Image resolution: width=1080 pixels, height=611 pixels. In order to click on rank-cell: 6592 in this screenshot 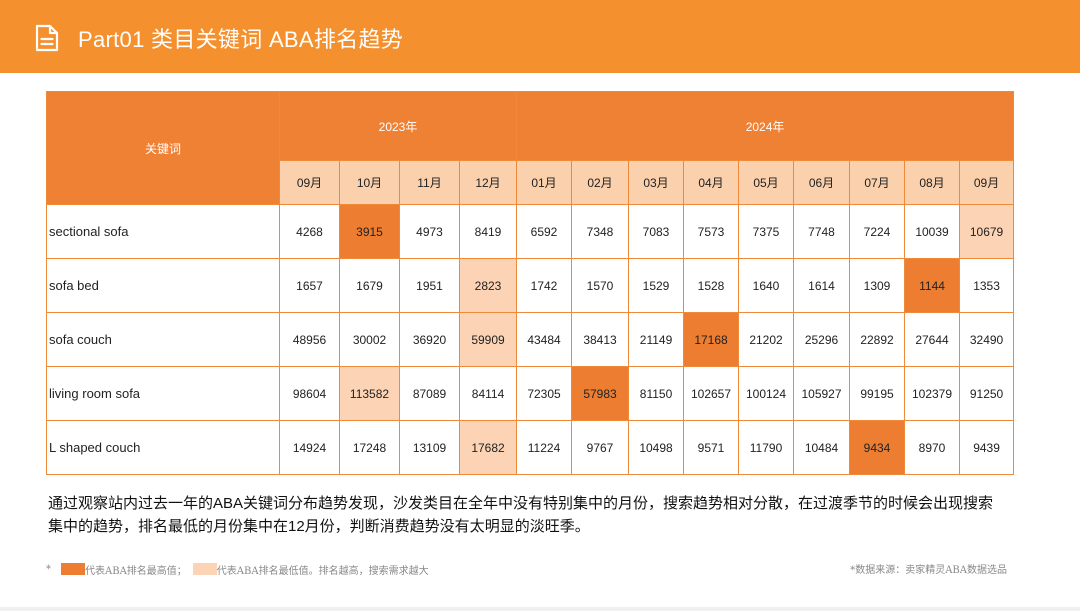, I will do `click(544, 231)`.